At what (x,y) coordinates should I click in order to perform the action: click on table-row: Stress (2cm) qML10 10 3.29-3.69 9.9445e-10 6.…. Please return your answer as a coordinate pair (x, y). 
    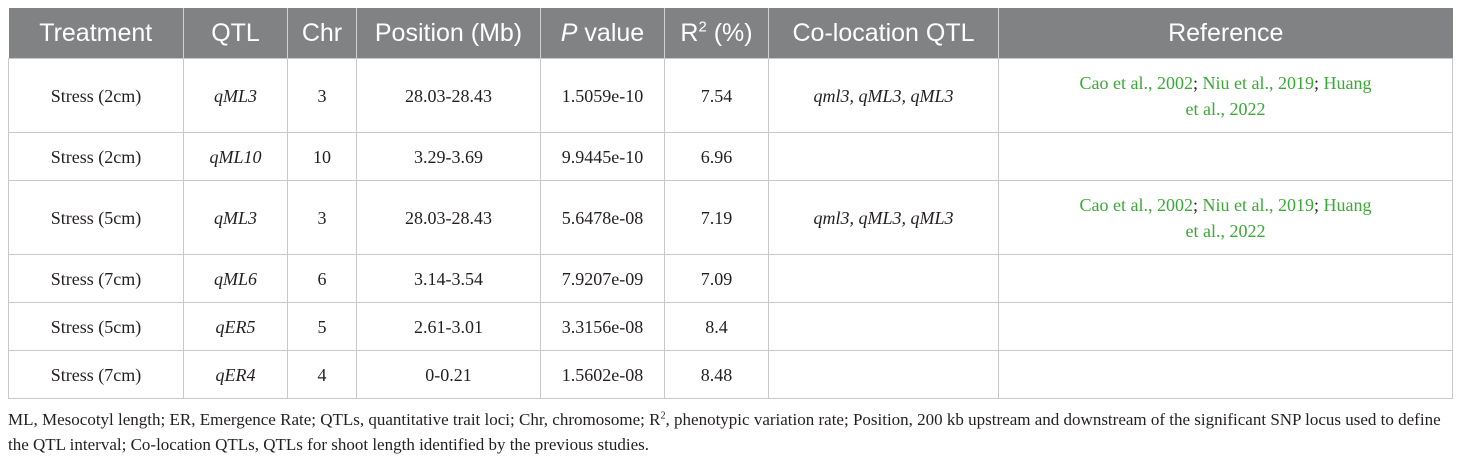
    Looking at the image, I should click on (730, 156).